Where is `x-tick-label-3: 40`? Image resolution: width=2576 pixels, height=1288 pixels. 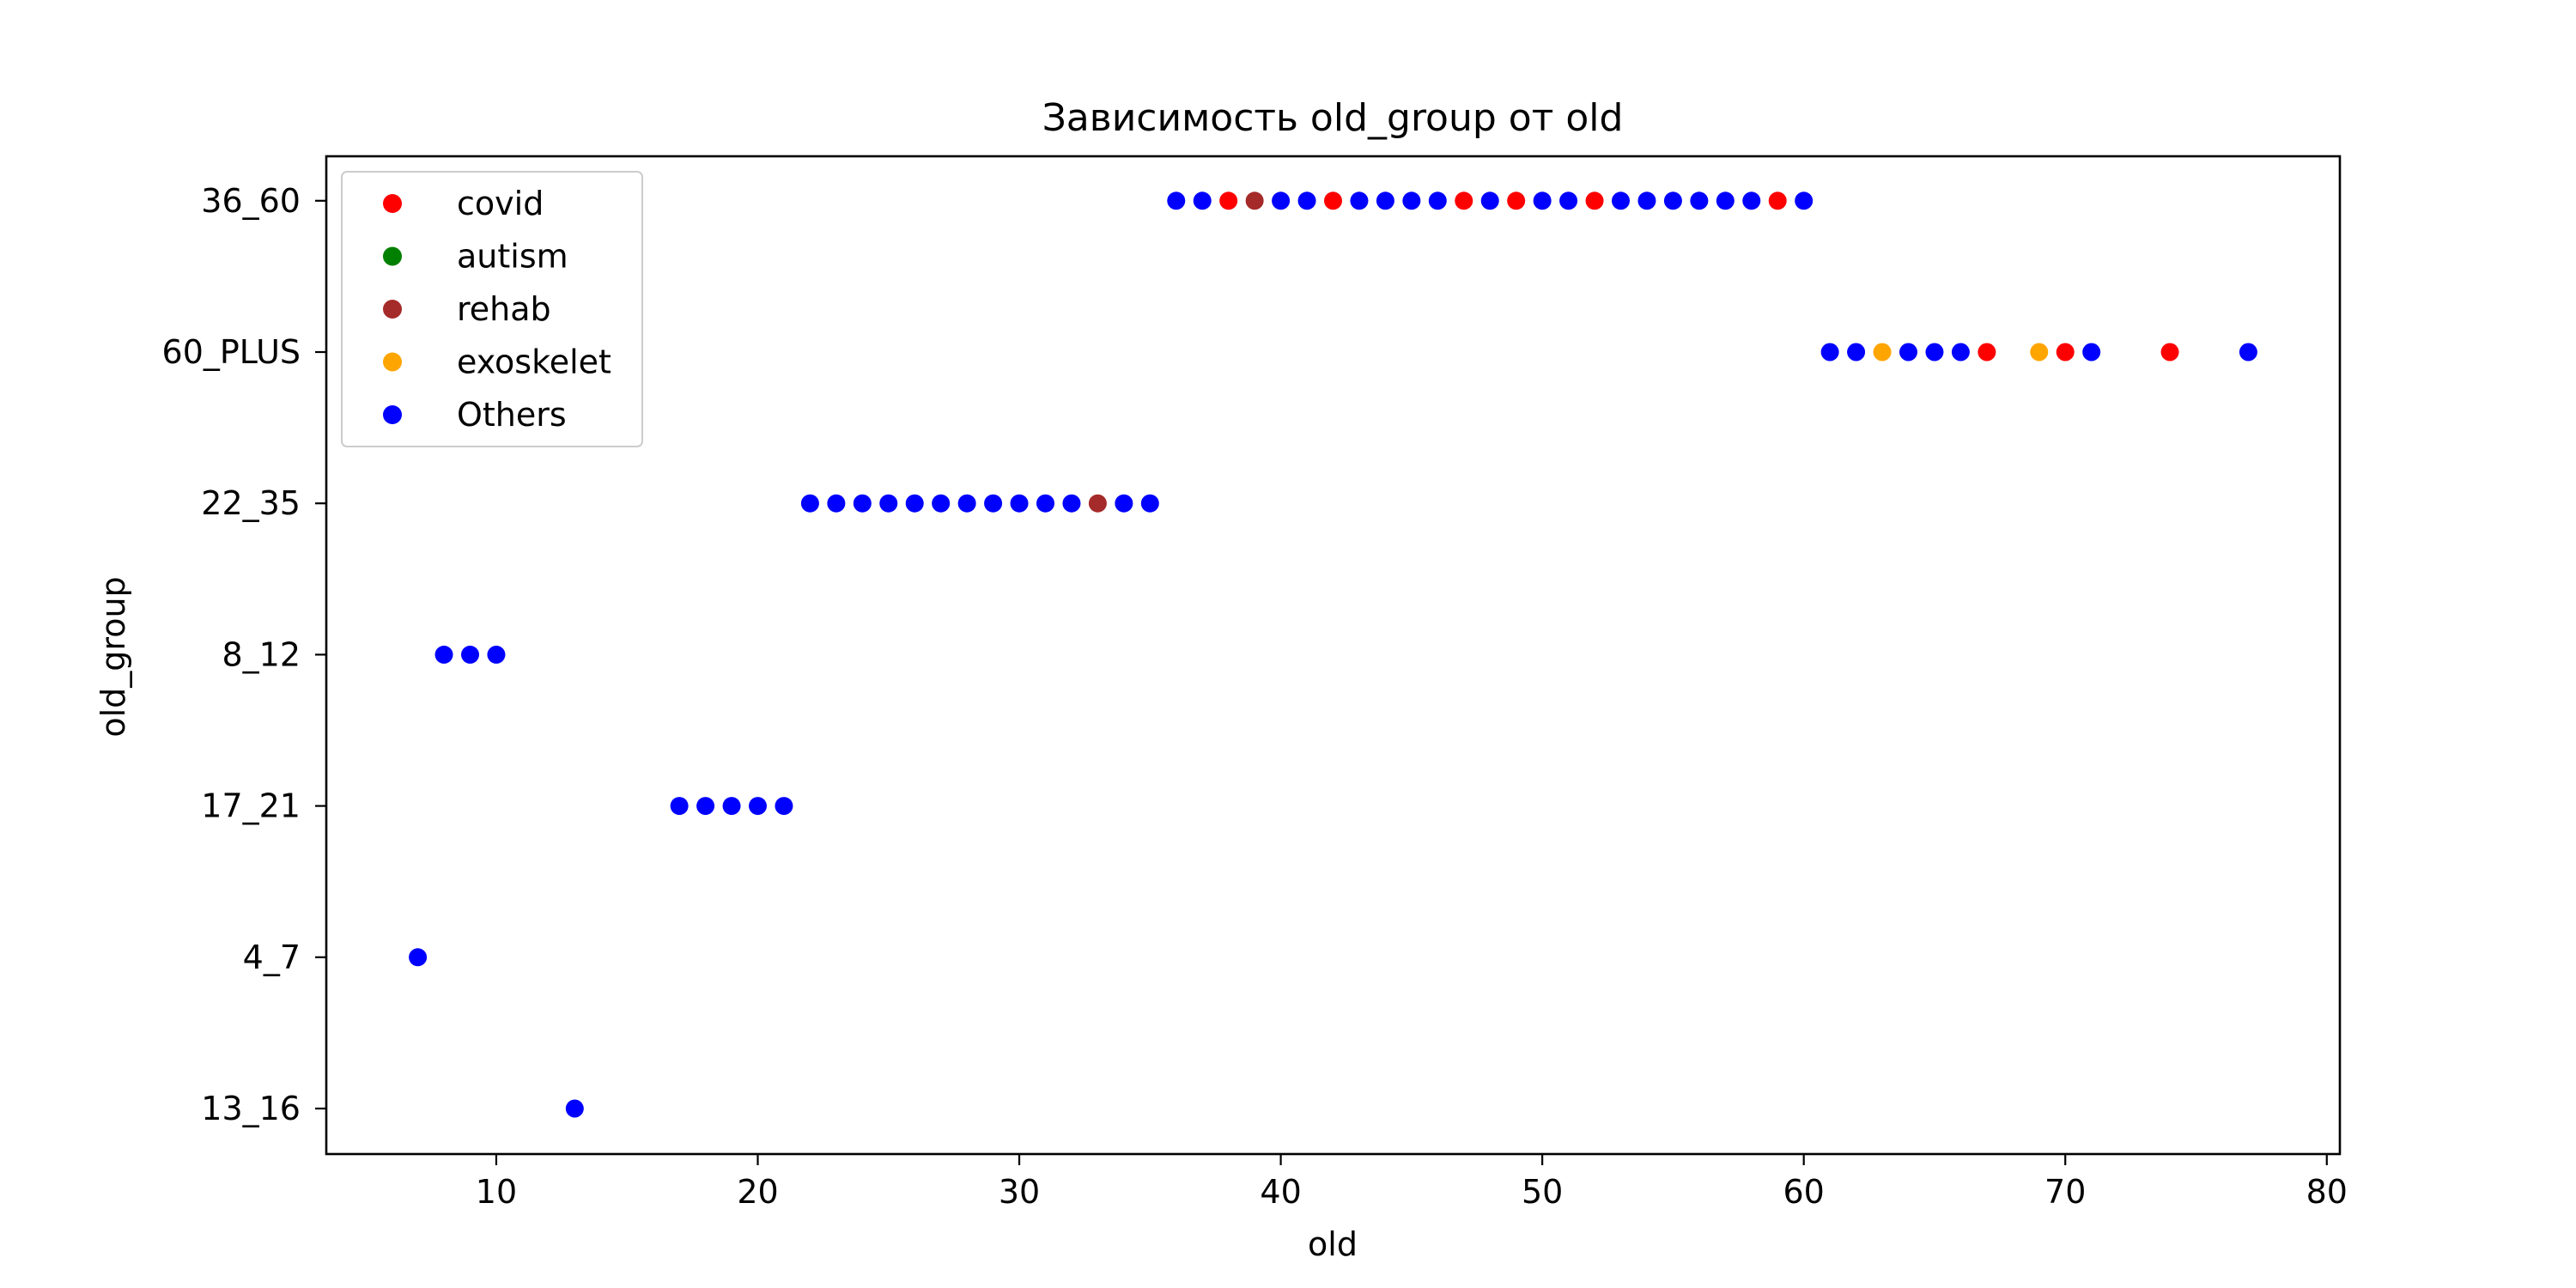
x-tick-label-3: 40 is located at coordinates (1280, 1192).